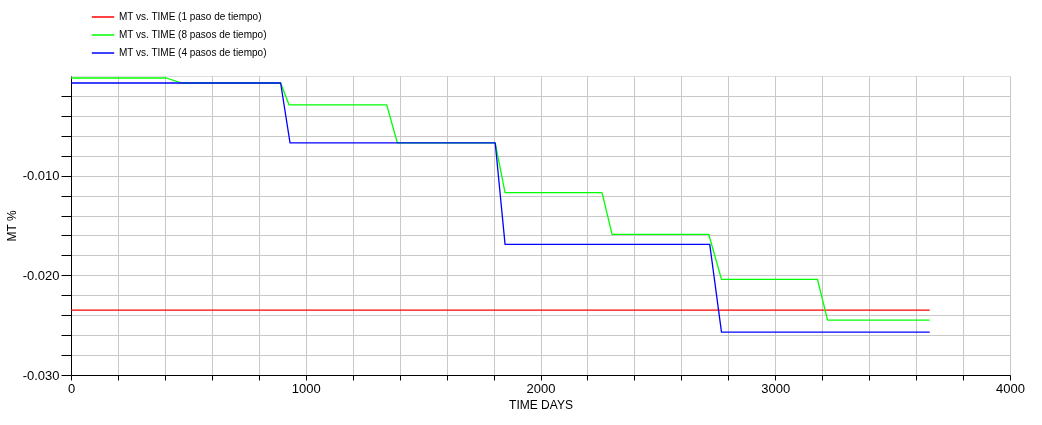  What do you see at coordinates (41, 275) in the screenshot?
I see `y-tick-label: -0.020` at bounding box center [41, 275].